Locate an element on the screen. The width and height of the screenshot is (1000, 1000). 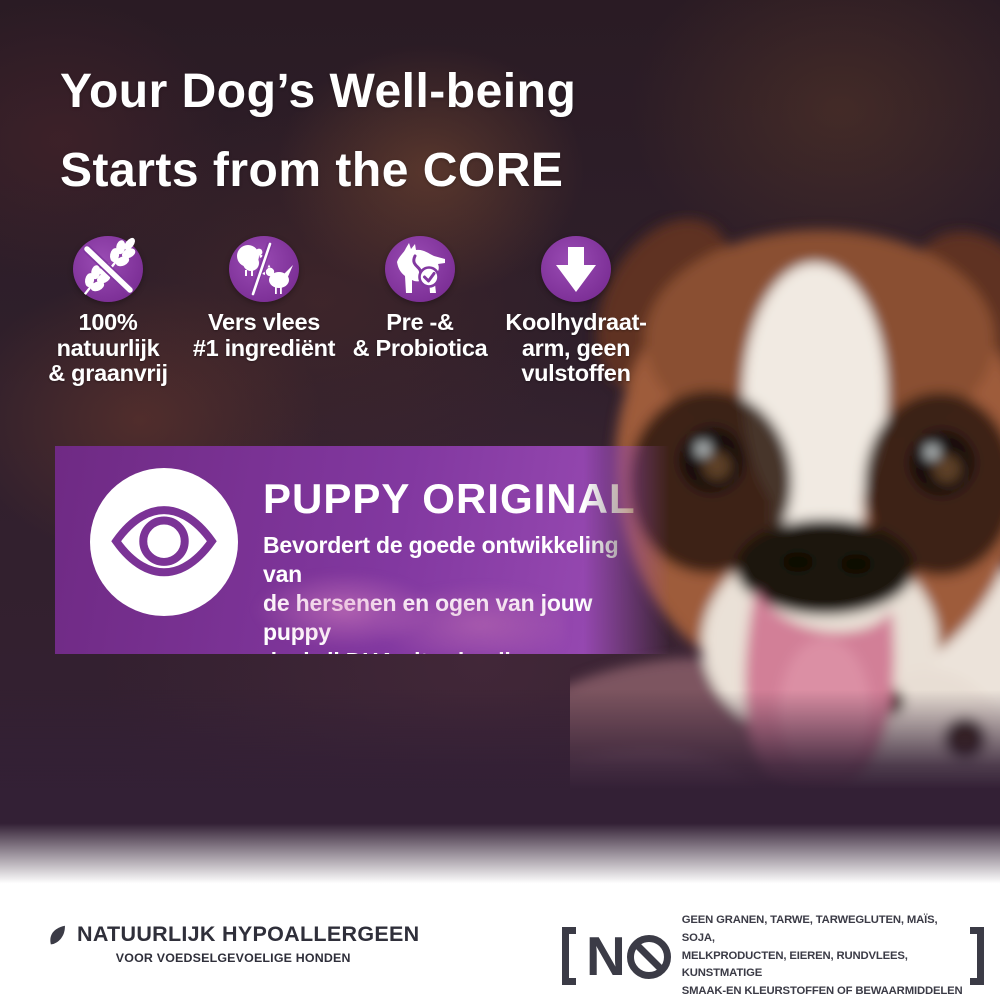
leaf-icon is located at coordinates (57, 934).